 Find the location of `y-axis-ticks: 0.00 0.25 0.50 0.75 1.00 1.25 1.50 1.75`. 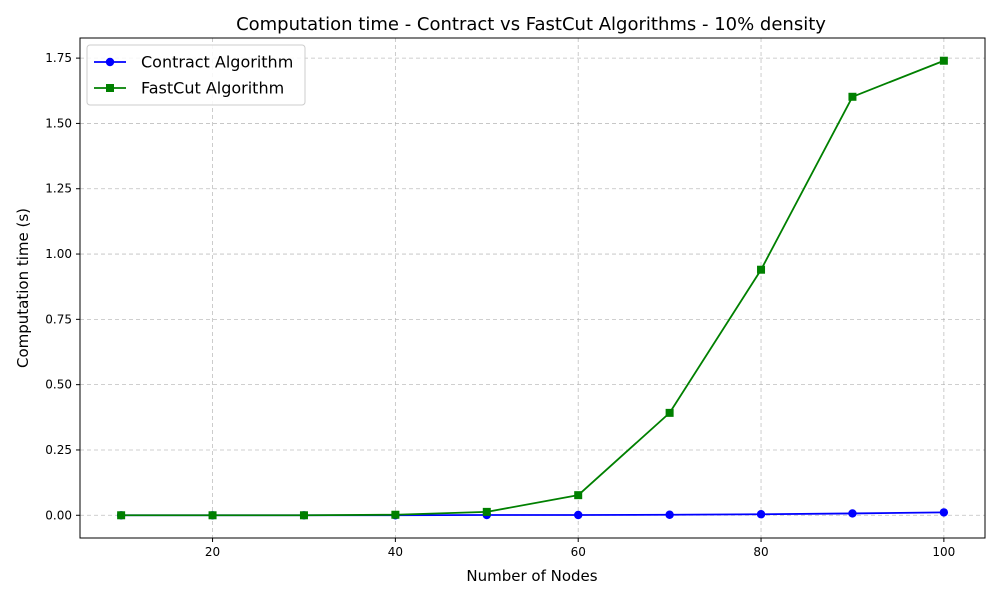

y-axis-ticks: 0.00 0.25 0.50 0.75 1.00 1.25 1.50 1.75 is located at coordinates (62, 286).